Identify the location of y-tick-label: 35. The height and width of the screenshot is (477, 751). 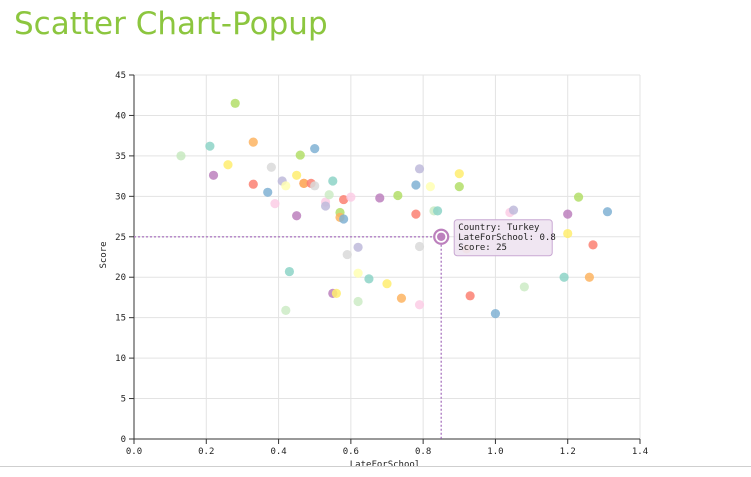
(120, 157).